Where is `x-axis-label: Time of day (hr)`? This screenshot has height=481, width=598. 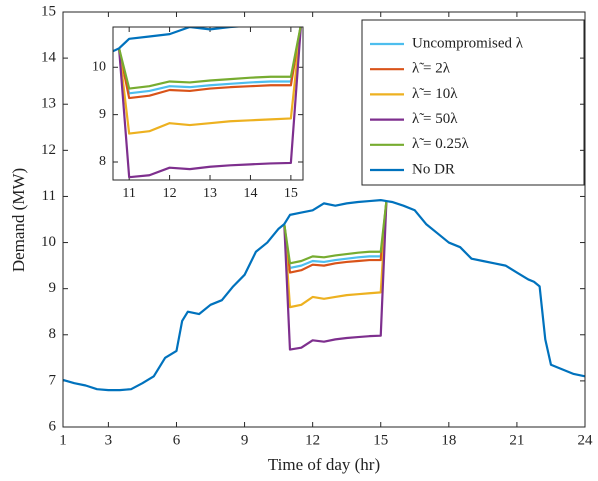
x-axis-label: Time of day (hr) is located at coordinates (324, 464).